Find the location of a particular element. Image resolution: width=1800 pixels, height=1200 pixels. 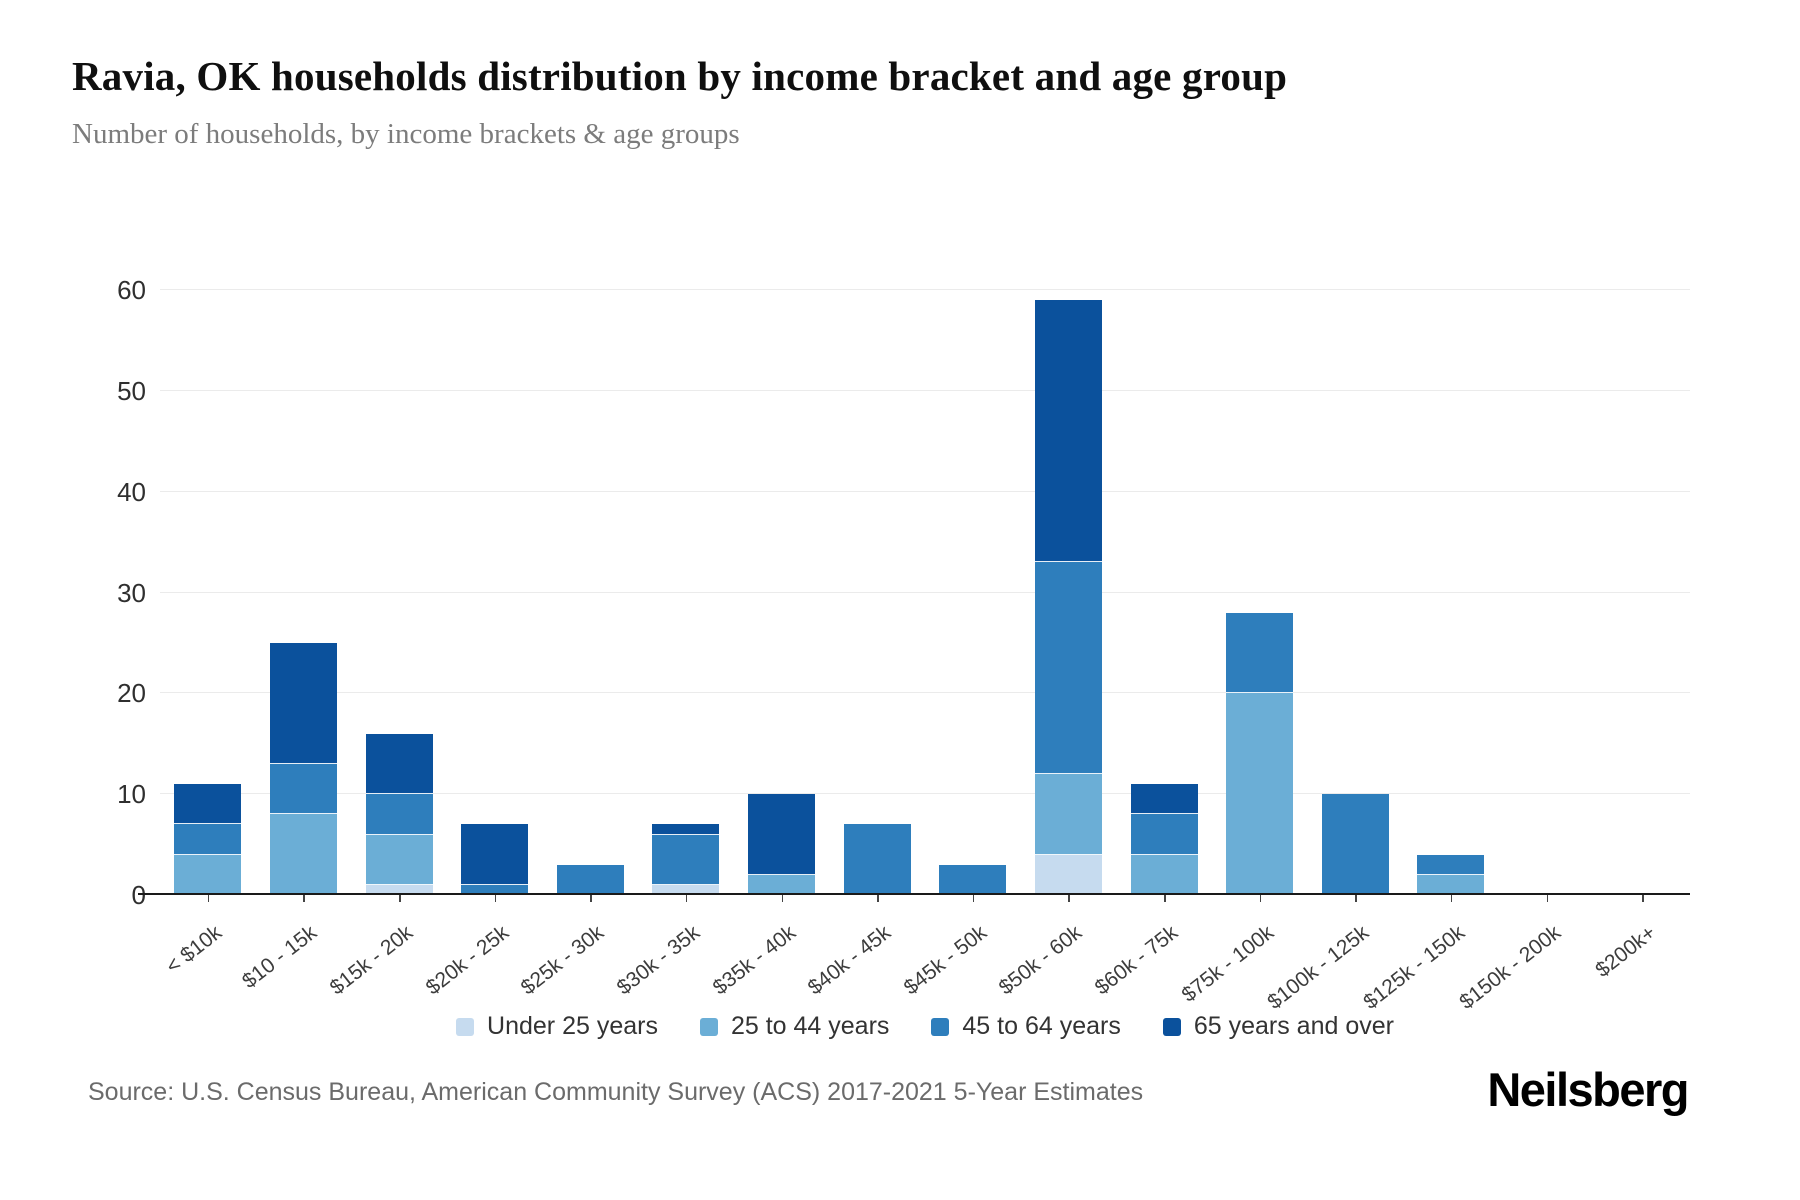

y-tick-label-20: 20 is located at coordinates (131, 693).